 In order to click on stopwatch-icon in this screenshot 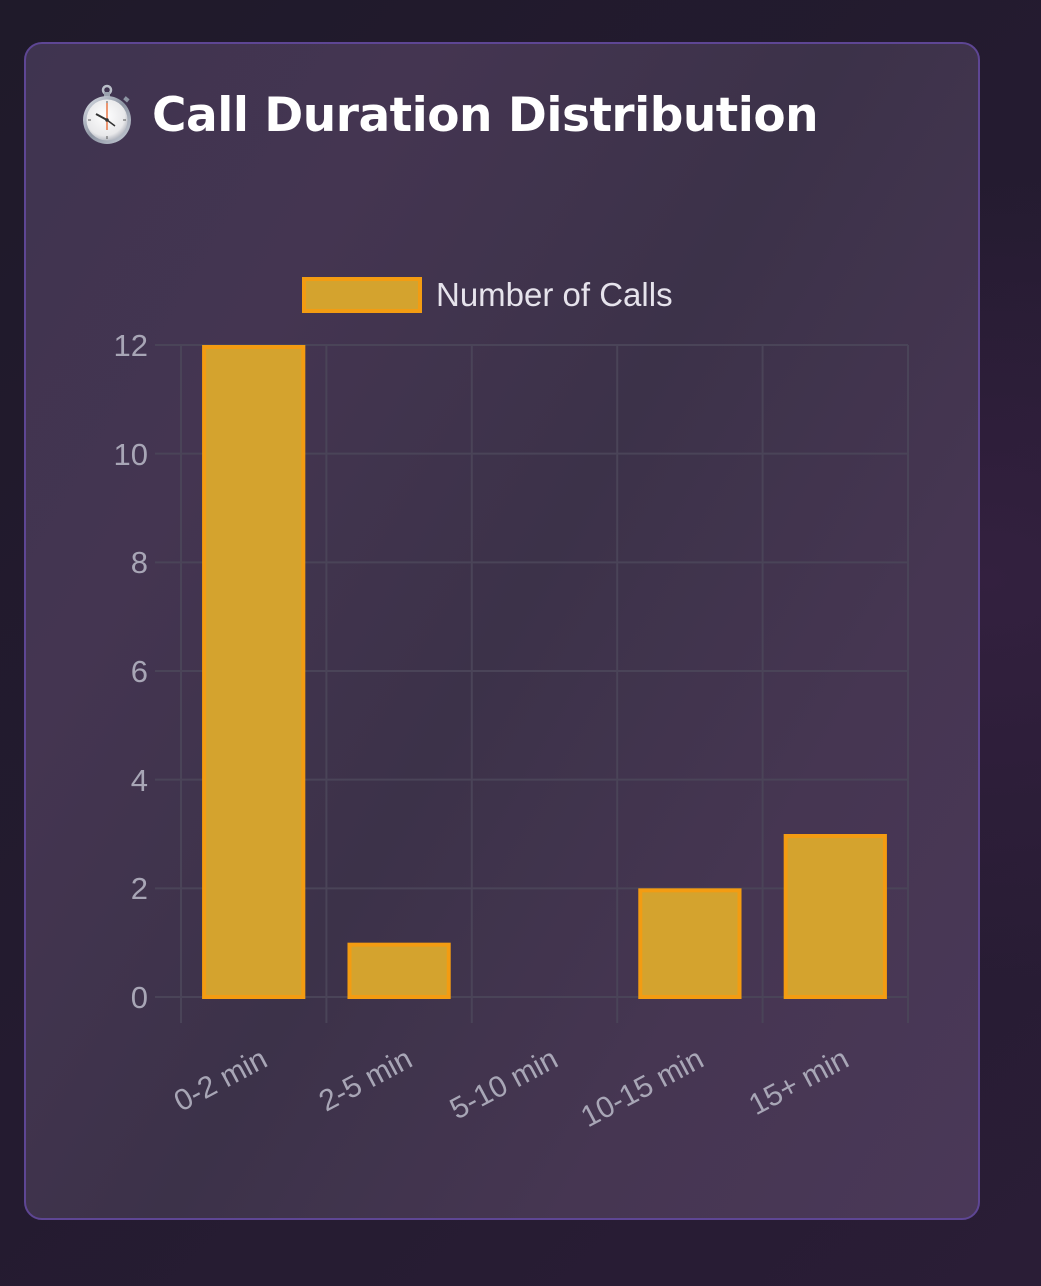, I will do `click(107, 115)`.